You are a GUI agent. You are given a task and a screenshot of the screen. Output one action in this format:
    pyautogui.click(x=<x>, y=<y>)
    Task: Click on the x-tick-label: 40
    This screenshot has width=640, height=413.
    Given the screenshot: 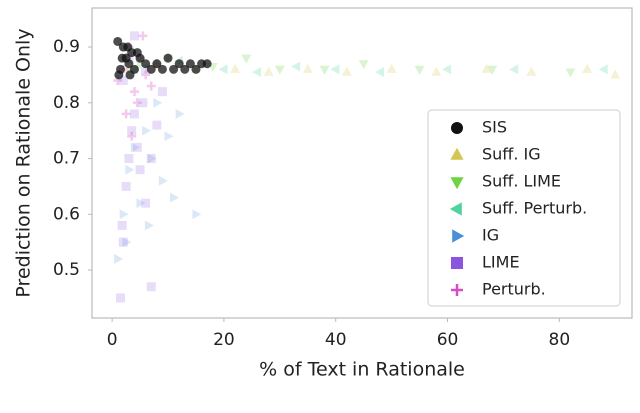 What is the action you would take?
    pyautogui.click(x=336, y=340)
    